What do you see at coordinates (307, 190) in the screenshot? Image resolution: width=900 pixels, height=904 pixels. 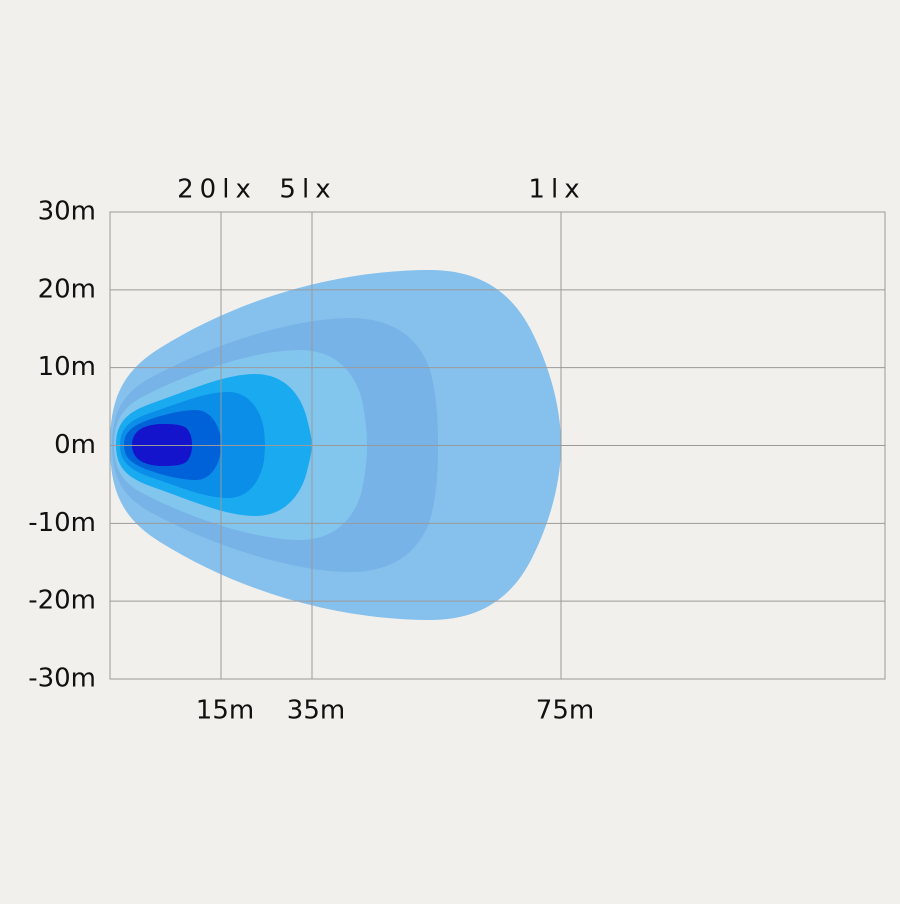 I see `isolux-label: 5lx` at bounding box center [307, 190].